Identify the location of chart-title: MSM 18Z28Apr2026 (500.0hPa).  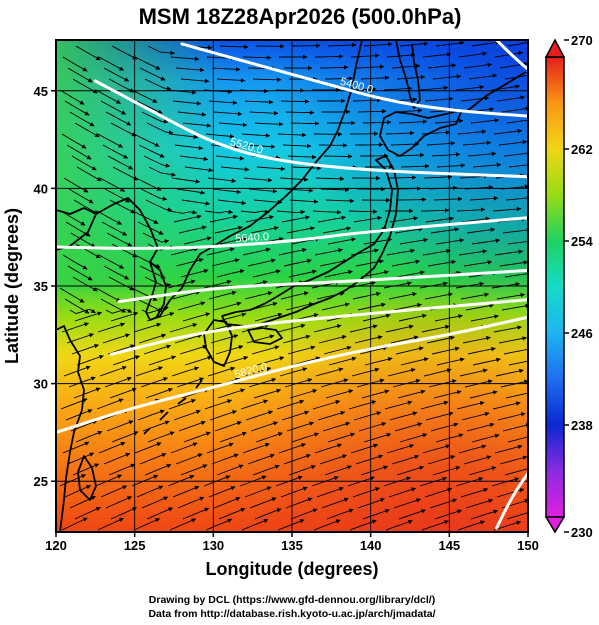
(300, 16).